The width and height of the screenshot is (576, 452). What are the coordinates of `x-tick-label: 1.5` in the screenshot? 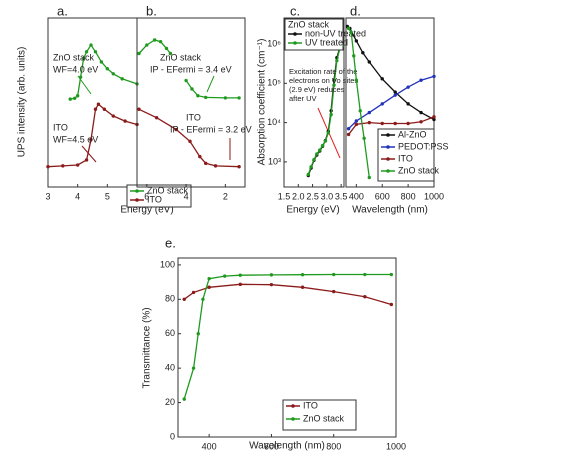 It's located at (284, 196).